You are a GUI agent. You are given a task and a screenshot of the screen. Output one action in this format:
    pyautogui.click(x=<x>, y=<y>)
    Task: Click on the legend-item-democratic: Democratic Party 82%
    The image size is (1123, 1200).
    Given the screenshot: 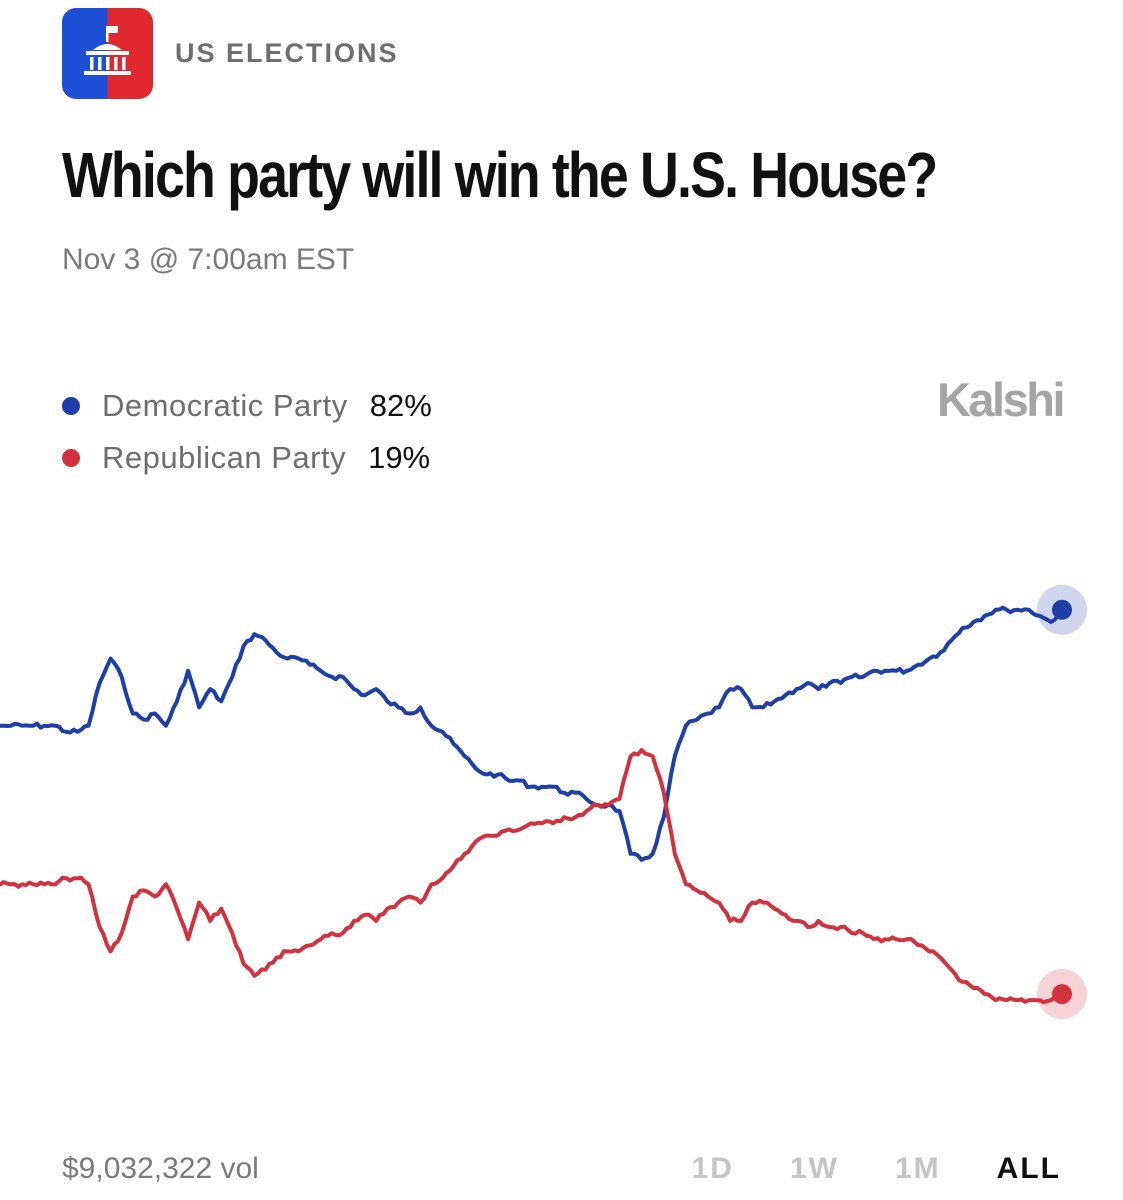 What is the action you would take?
    pyautogui.click(x=247, y=406)
    